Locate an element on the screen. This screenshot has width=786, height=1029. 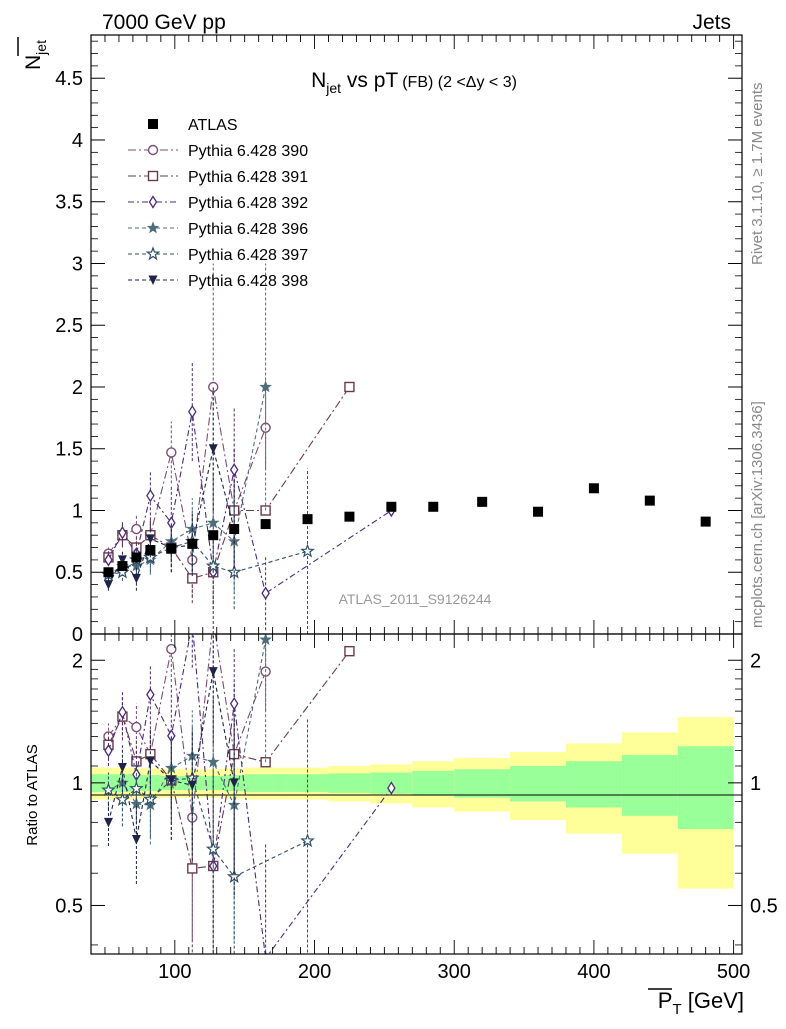
y-tick-label-upper: 1 is located at coordinates (77, 511).